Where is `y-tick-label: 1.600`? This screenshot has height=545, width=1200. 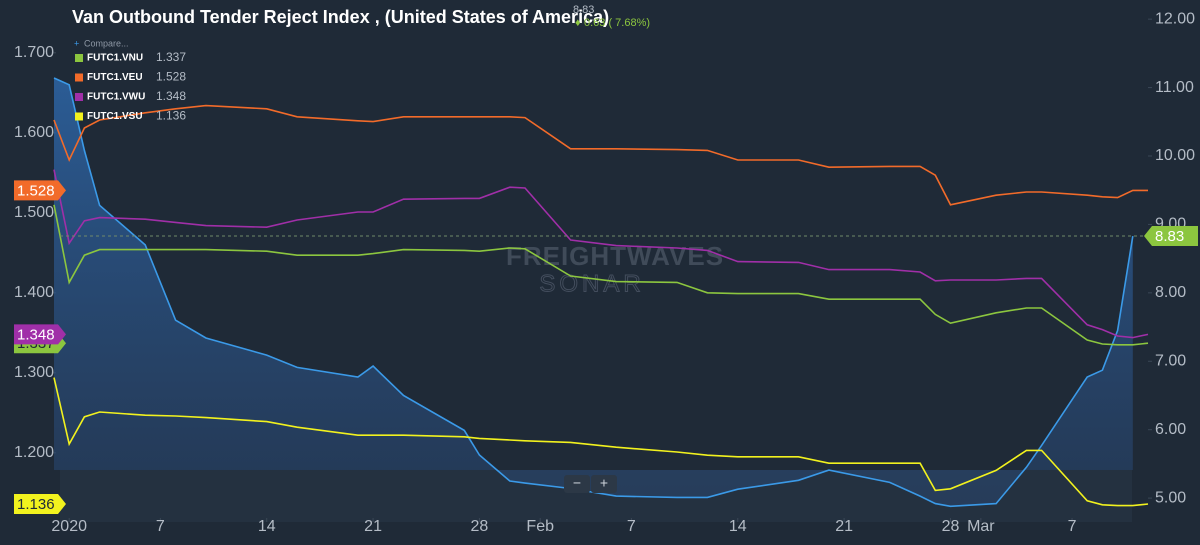
y-tick-label: 1.600 is located at coordinates (34, 132).